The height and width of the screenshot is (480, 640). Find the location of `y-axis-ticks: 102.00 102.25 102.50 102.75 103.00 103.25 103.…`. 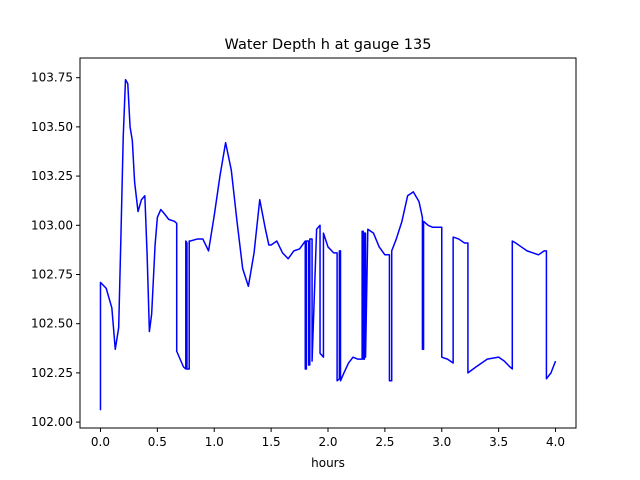

y-axis-ticks: 102.00 102.25 102.50 102.75 103.00 103.25 103.… is located at coordinates (55, 250).